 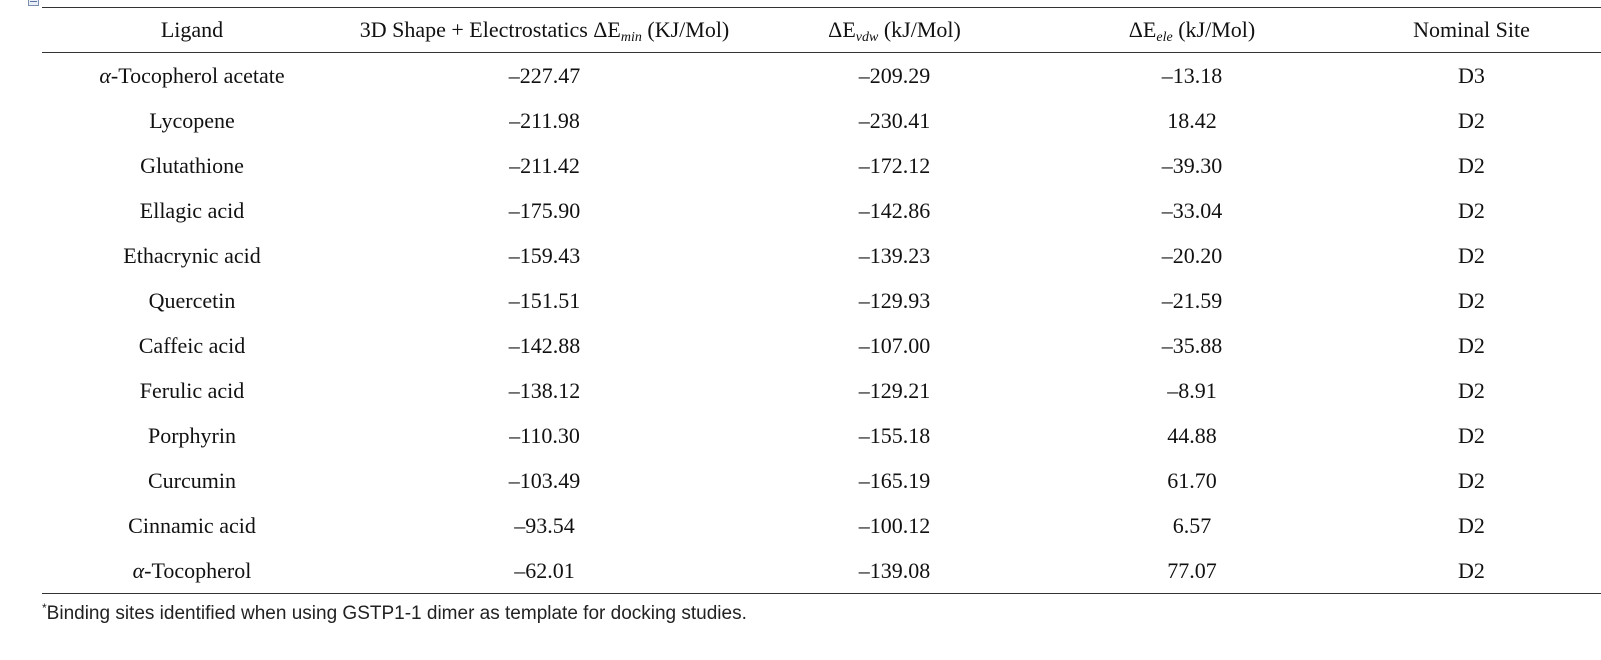 I want to click on cell-shape-energy: –110.30, so click(x=544, y=435).